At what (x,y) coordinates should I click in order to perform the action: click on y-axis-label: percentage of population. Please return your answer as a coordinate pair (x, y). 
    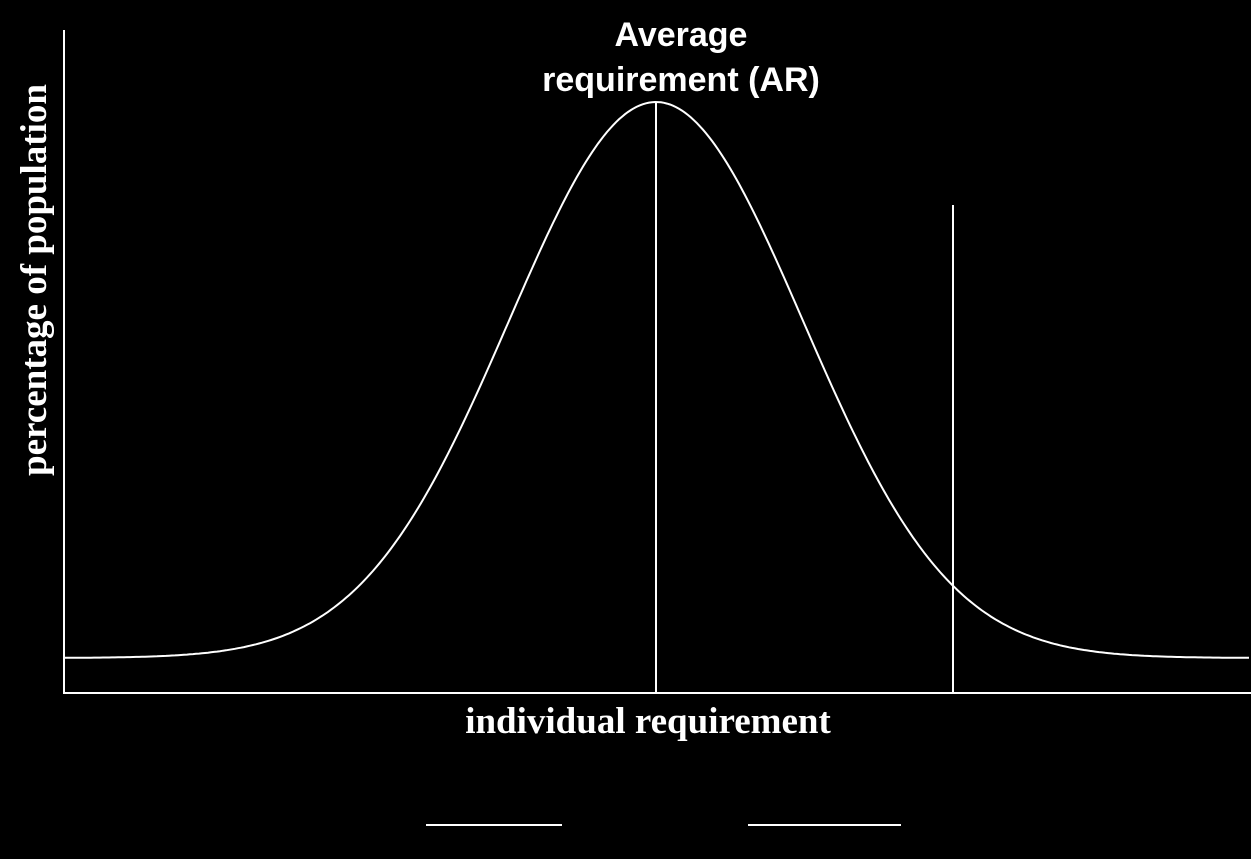
    Looking at the image, I should click on (34, 280).